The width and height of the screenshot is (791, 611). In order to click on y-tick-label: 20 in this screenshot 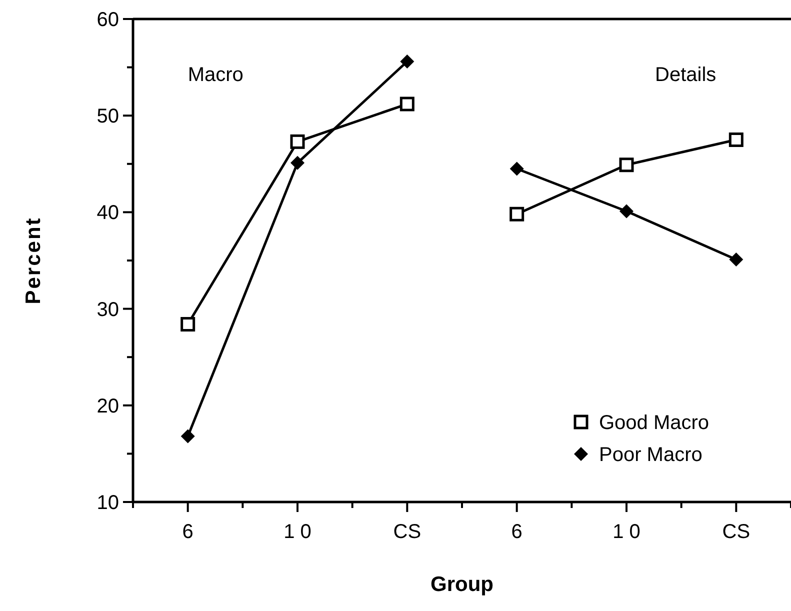, I will do `click(107, 406)`.